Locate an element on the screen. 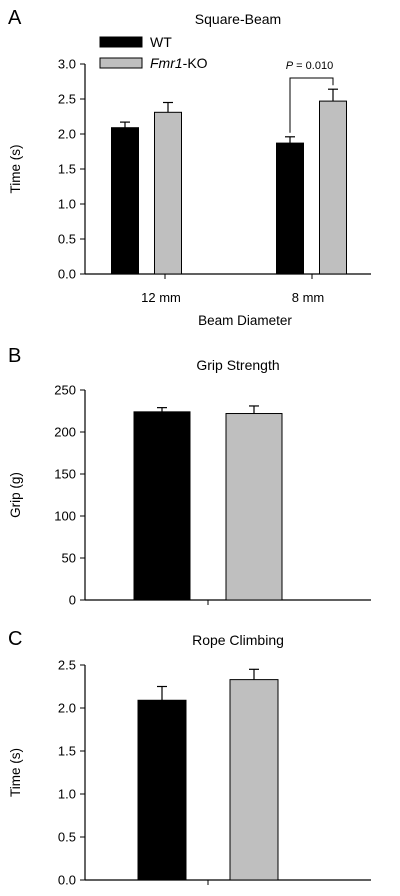  significance-annotation: P = 0.010 is located at coordinates (310, 96).